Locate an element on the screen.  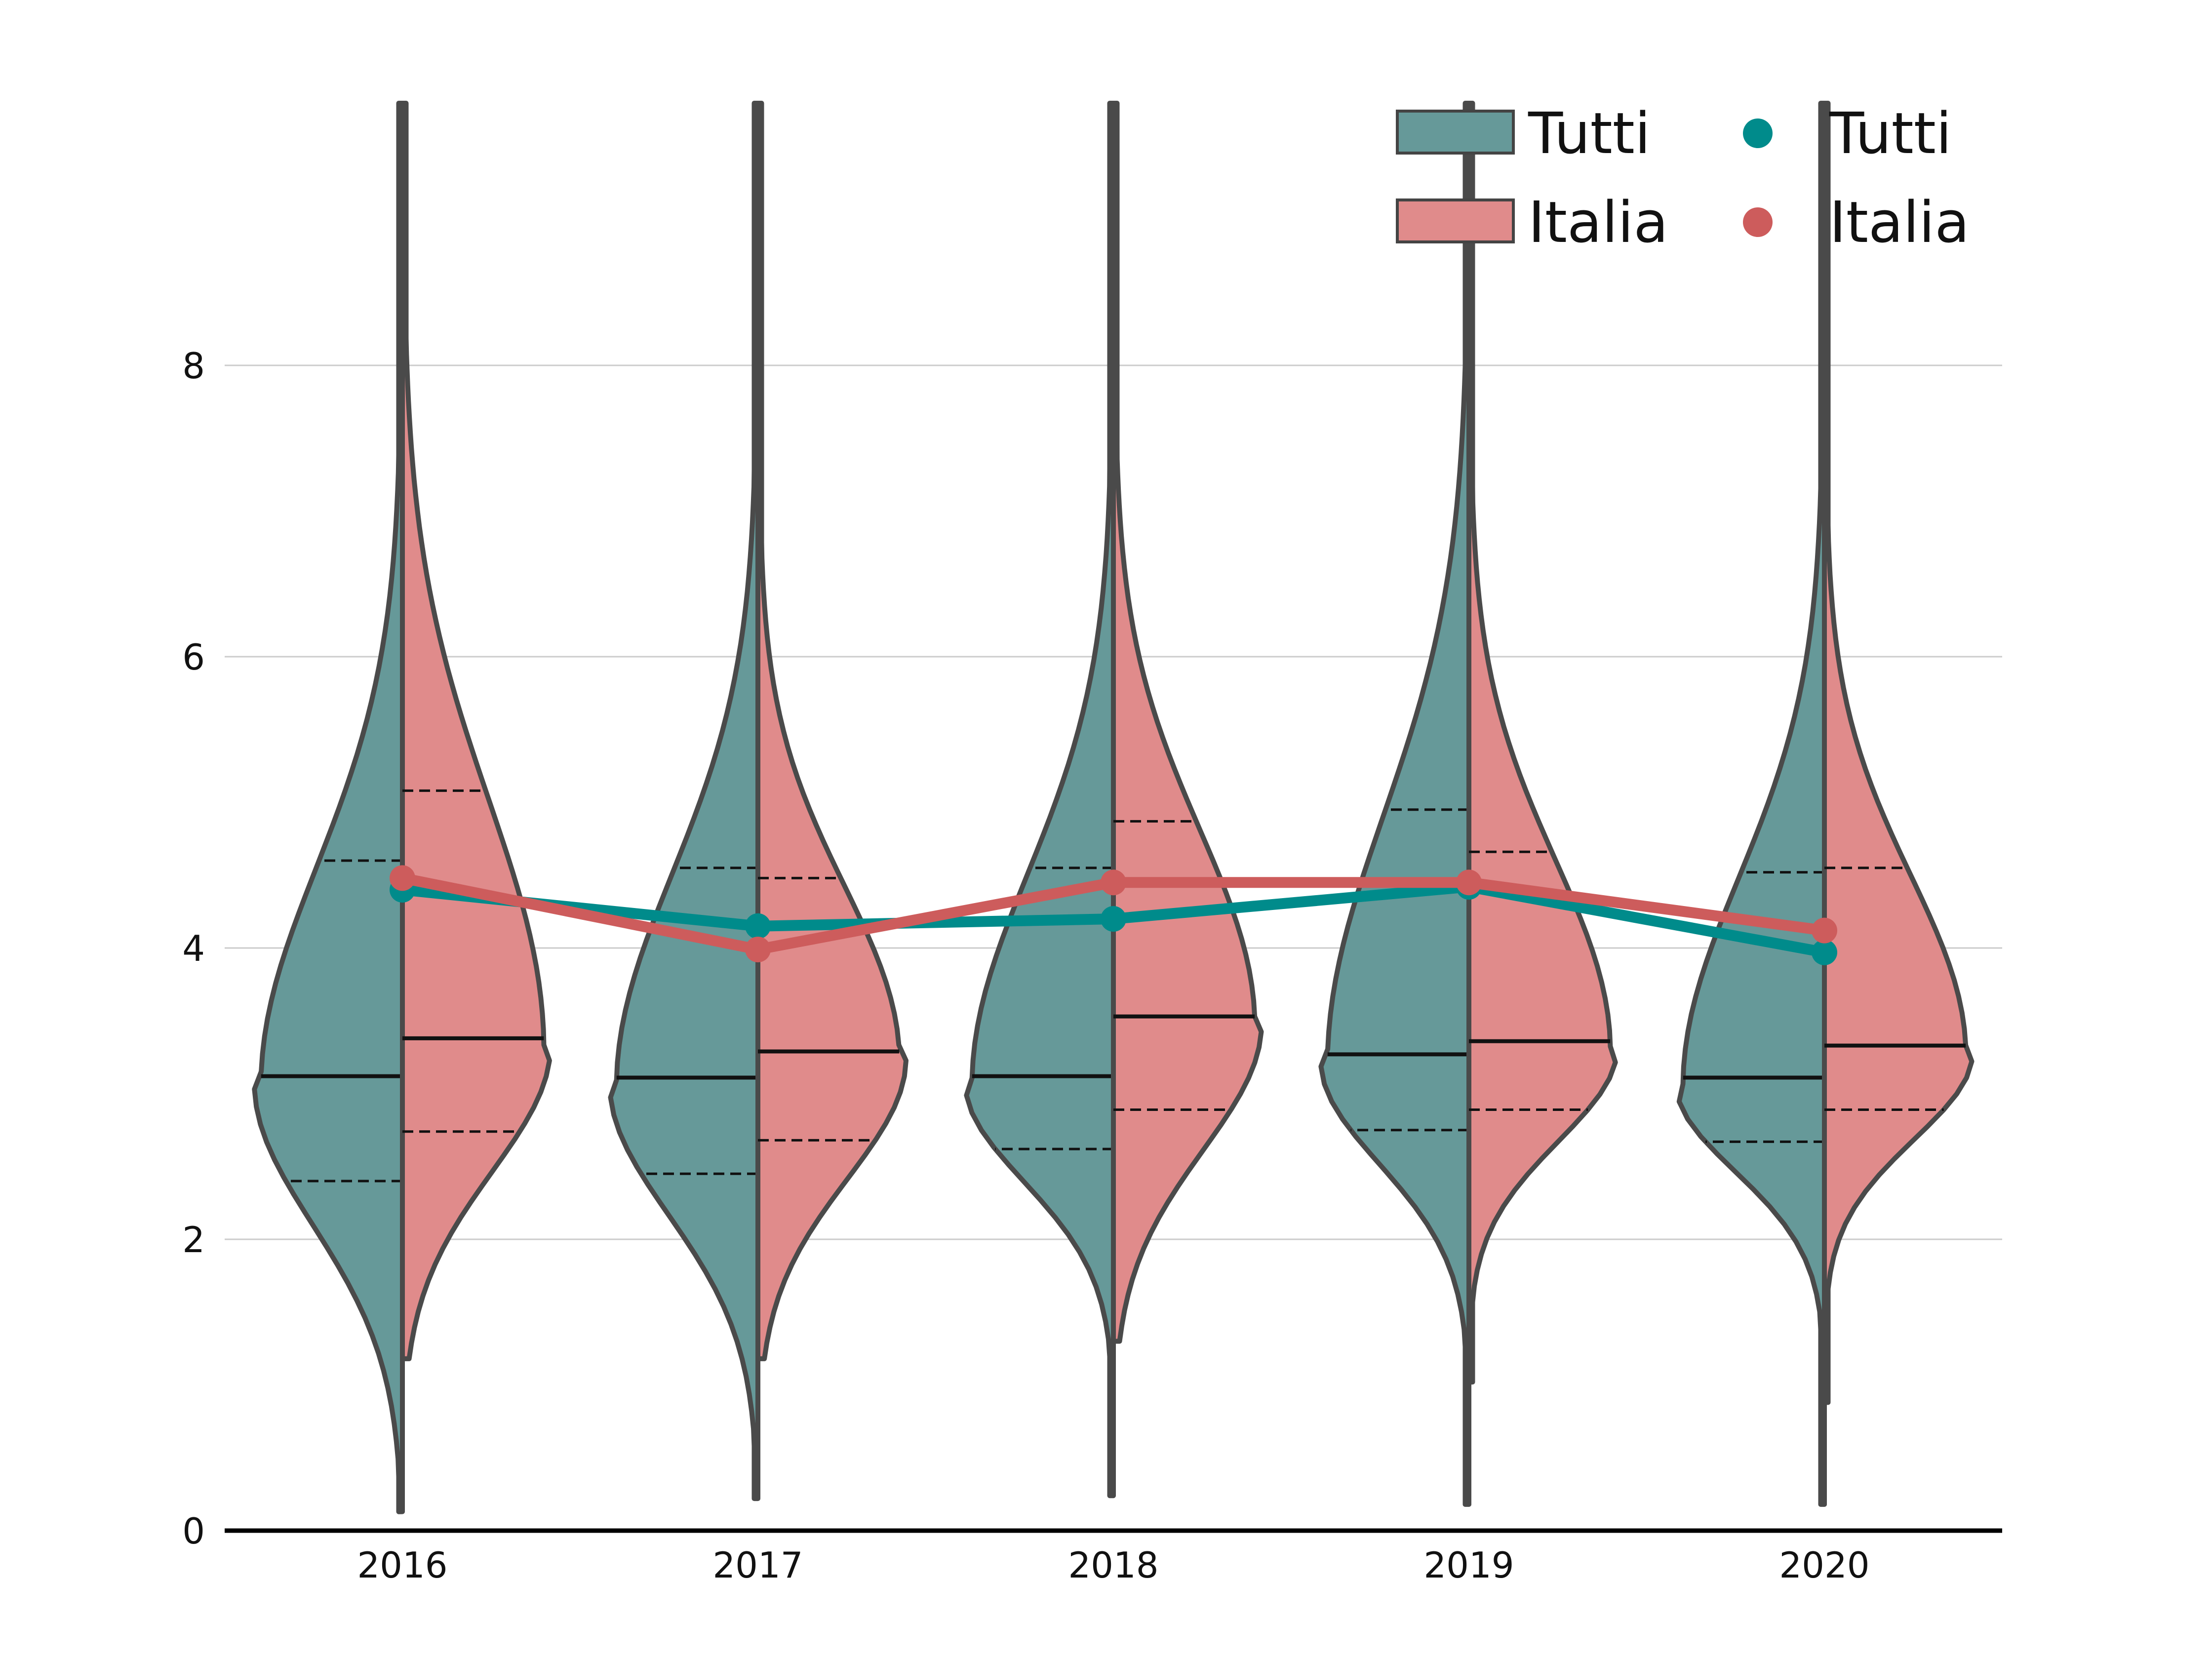
point-italia-2017 is located at coordinates (758, 949).